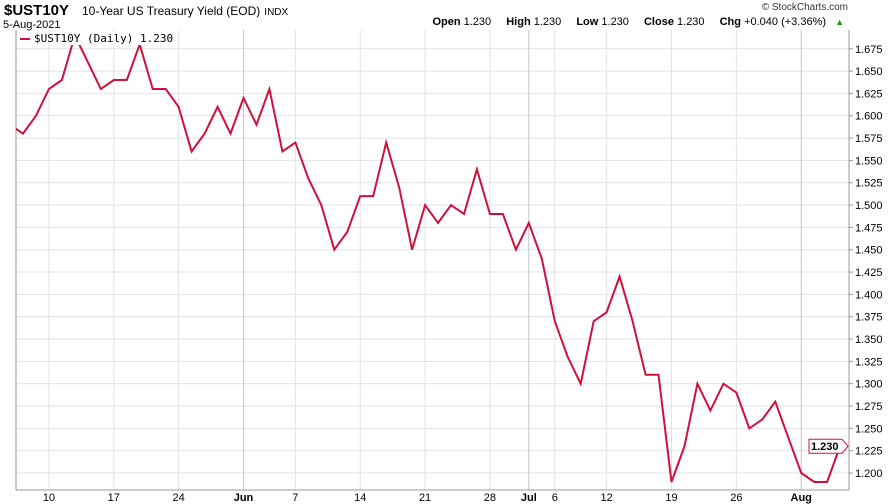  I want to click on x-tick-label: Jun, so click(244, 498).